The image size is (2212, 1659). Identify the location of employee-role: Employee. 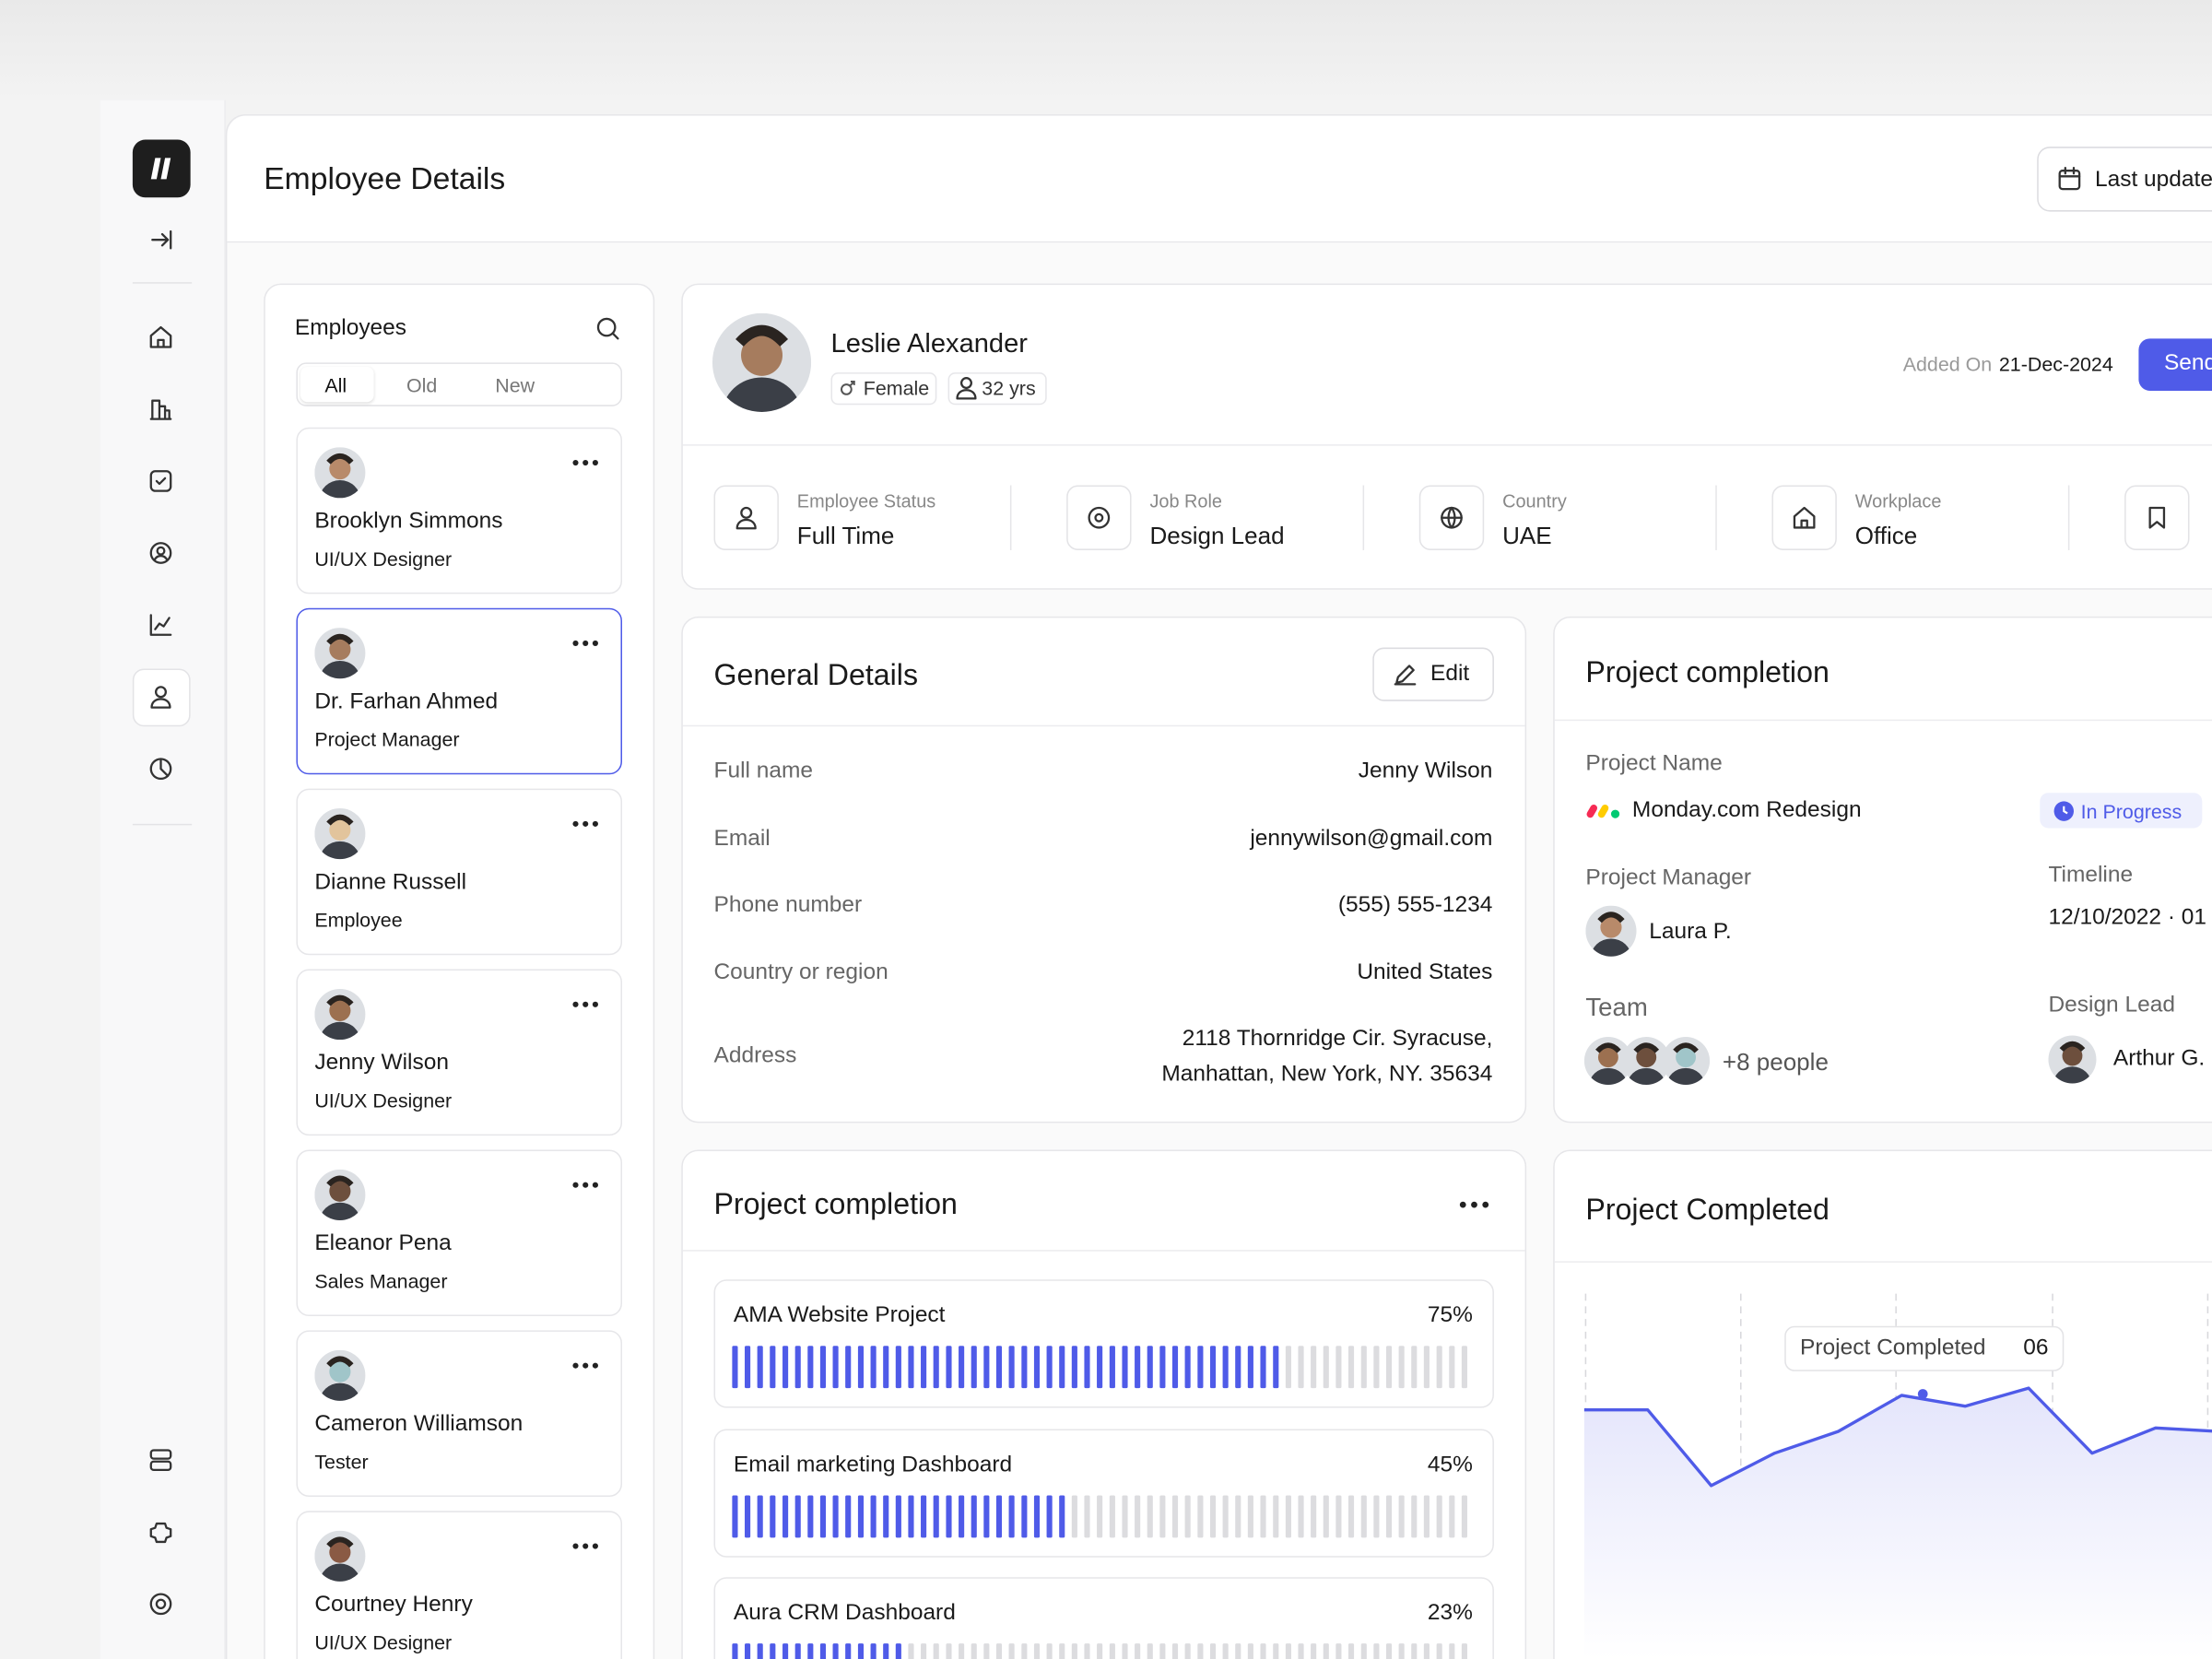
(358, 920).